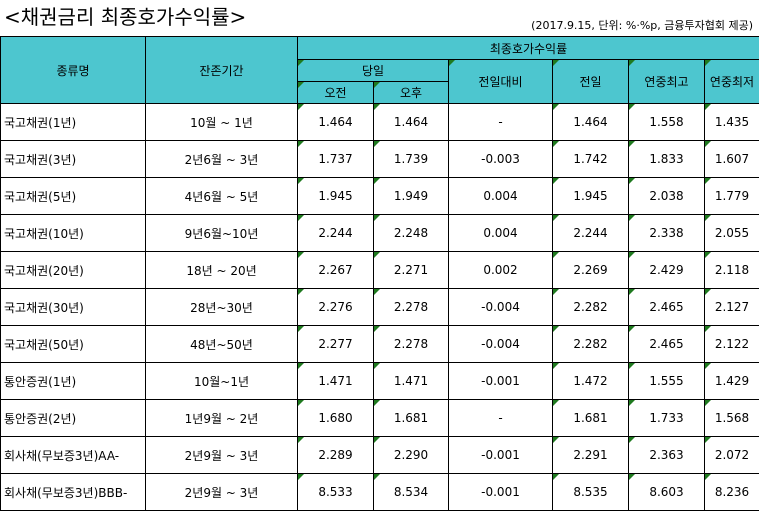 The image size is (759, 514). Describe the element at coordinates (590, 81) in the screenshot. I see `header-prev: 전일` at that location.